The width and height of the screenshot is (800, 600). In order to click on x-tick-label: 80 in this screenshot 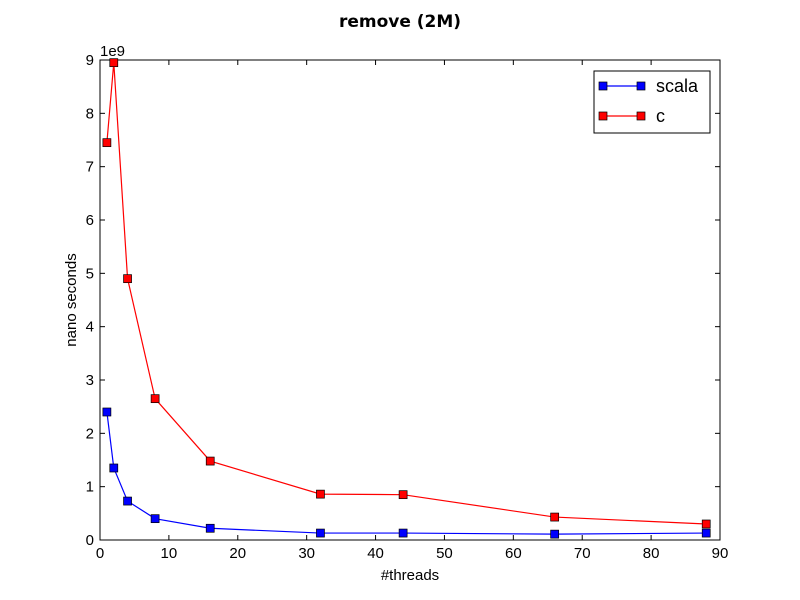, I will do `click(651, 553)`.